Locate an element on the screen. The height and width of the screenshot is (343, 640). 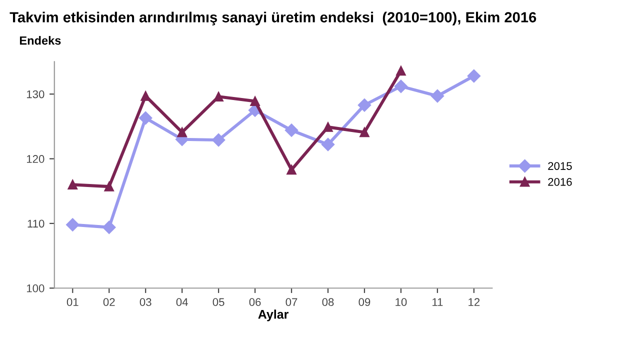
x-tick-label: 11 is located at coordinates (437, 302).